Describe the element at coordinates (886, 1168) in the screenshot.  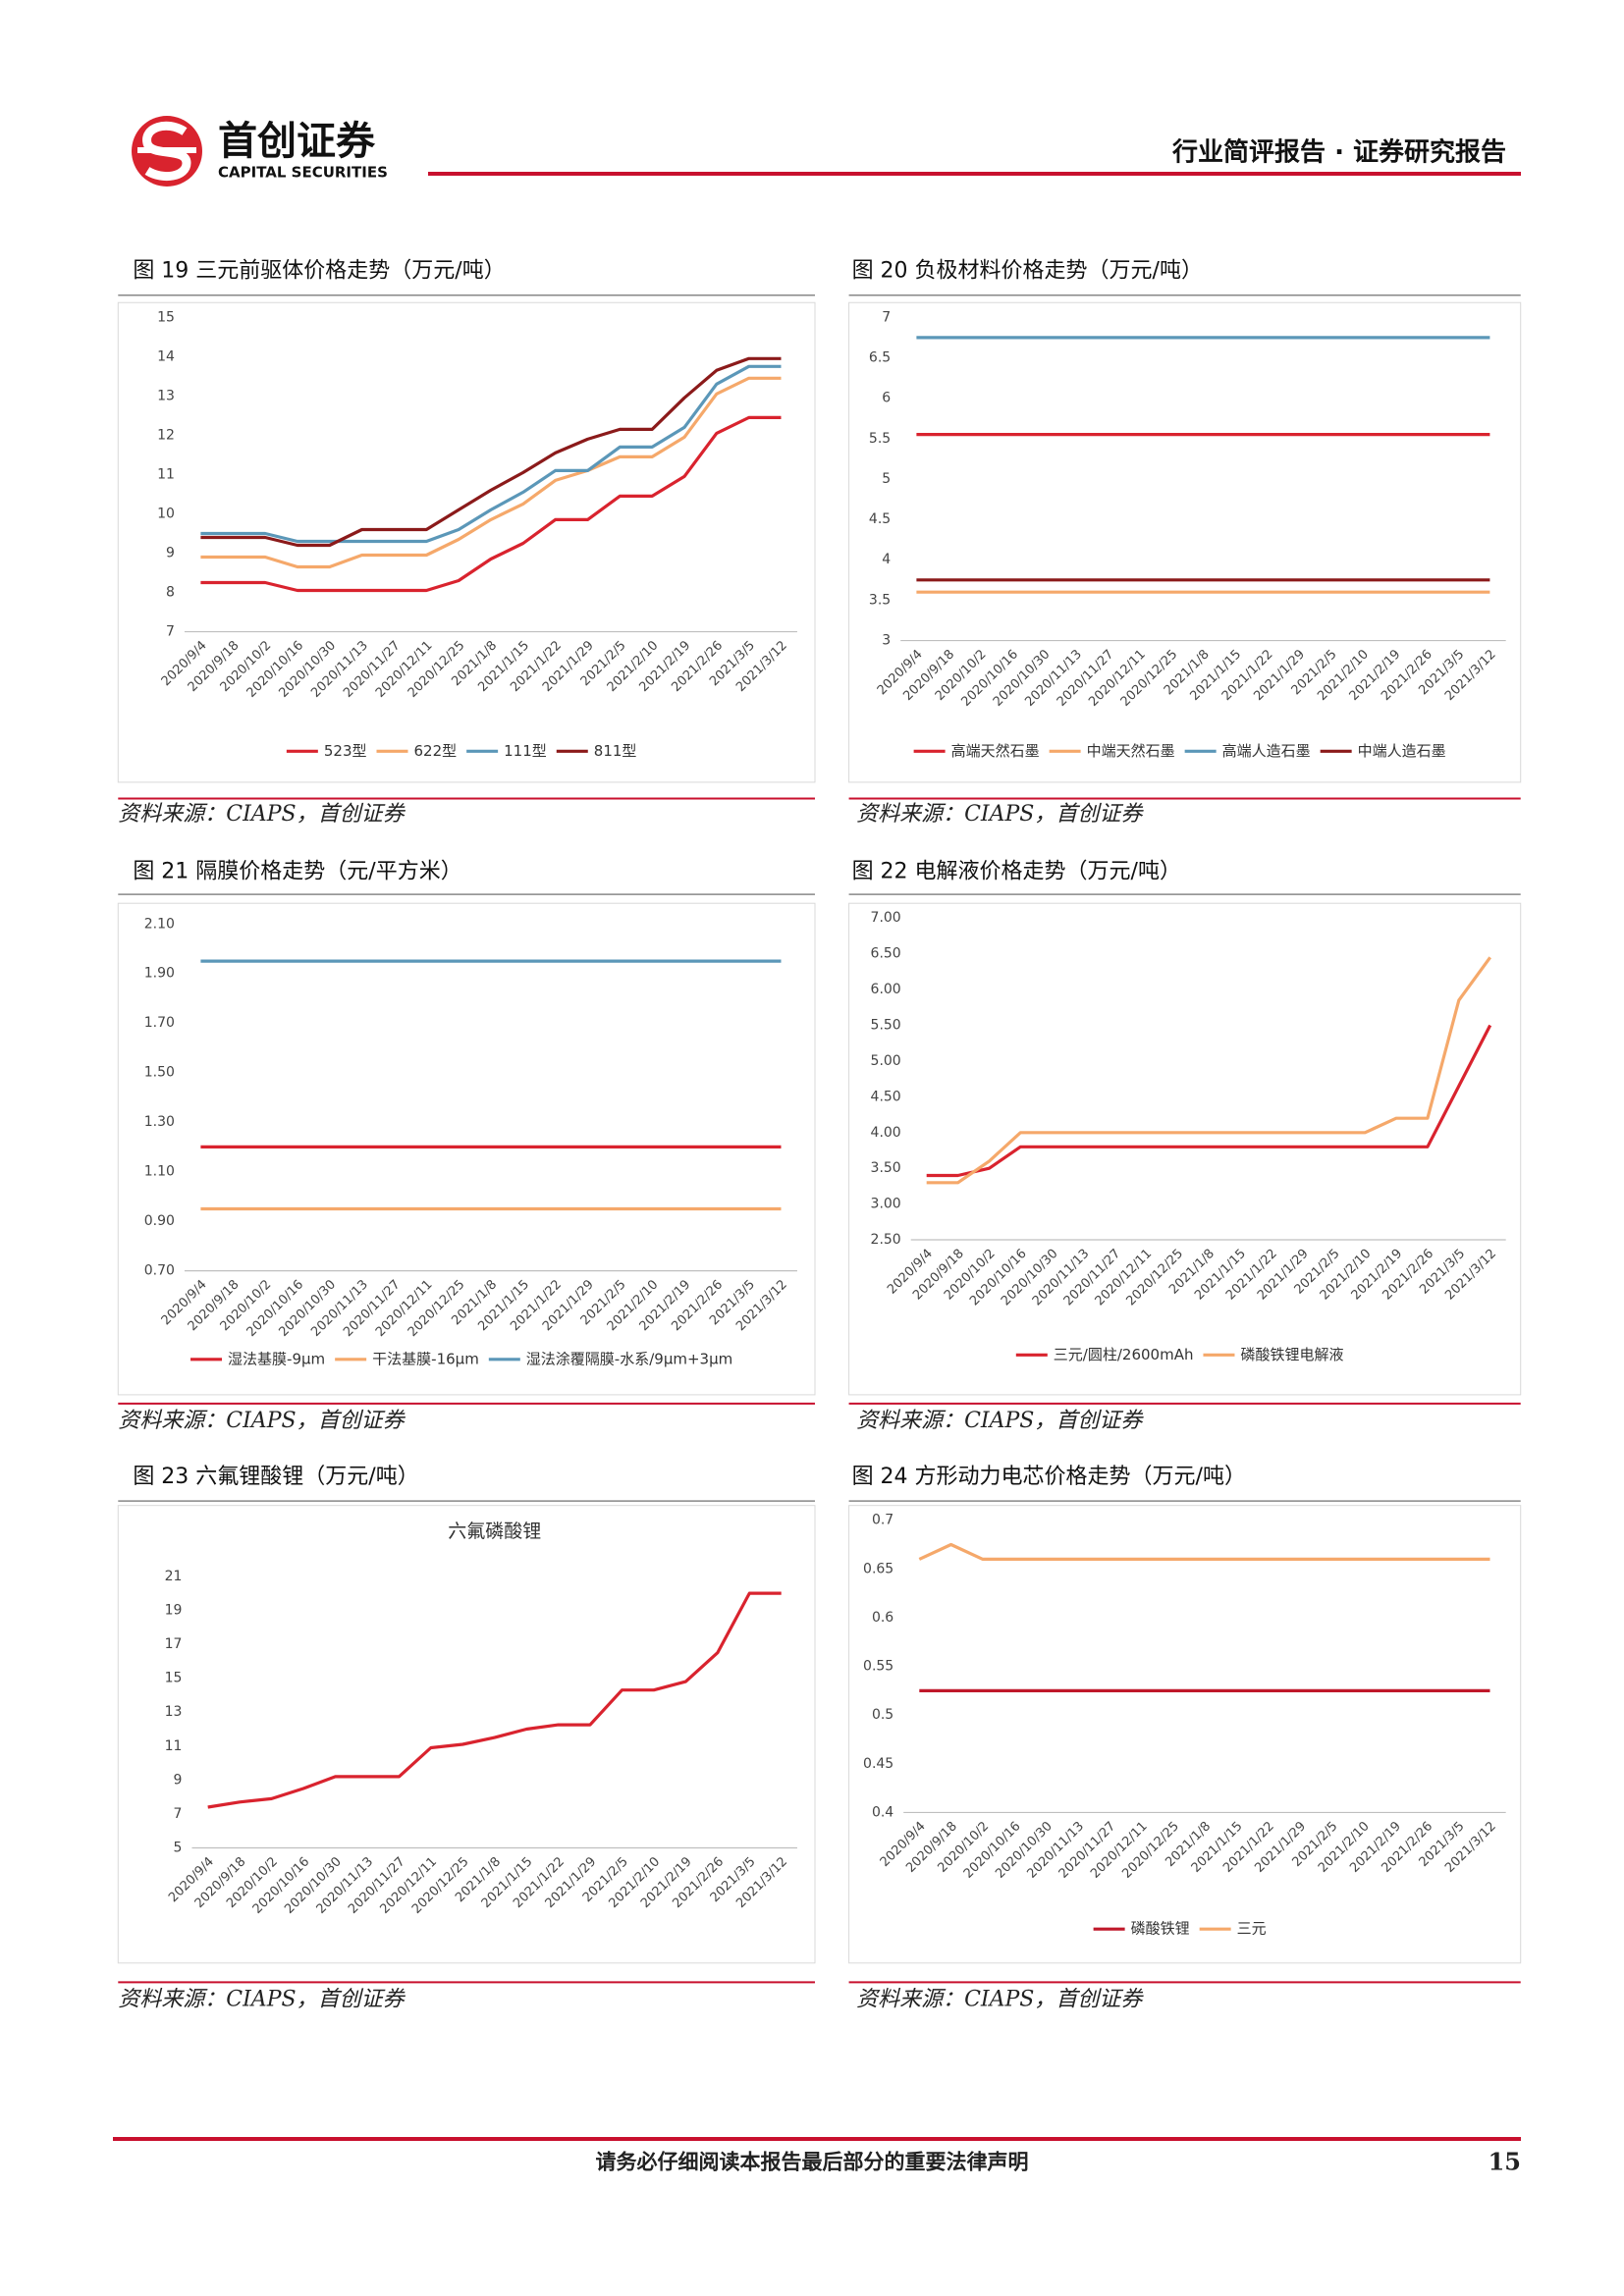
I see `y-tick-label: 3.50` at that location.